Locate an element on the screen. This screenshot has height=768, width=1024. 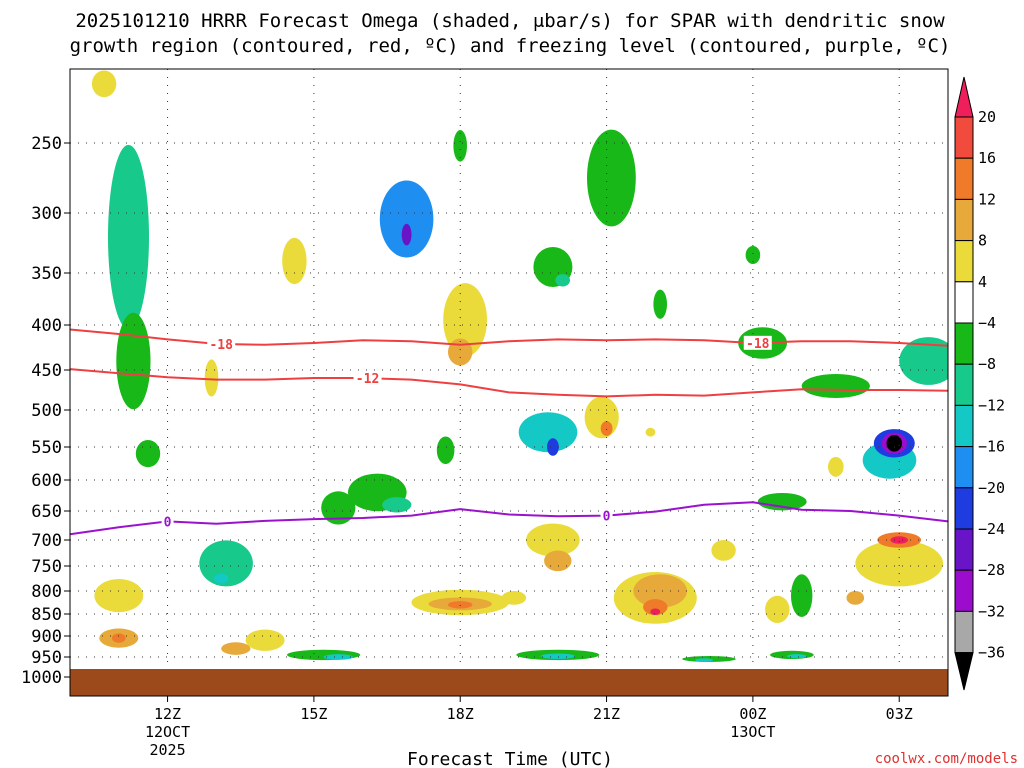
y-tick-label: 400 is located at coordinates (46, 326).